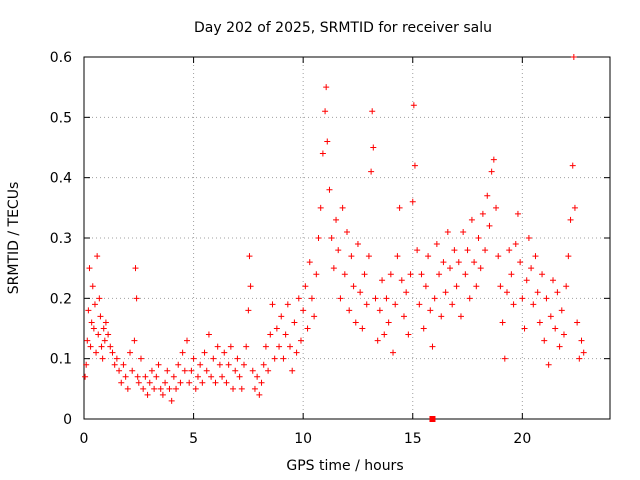 The height and width of the screenshot is (480, 640). Describe the element at coordinates (61, 179) in the screenshot. I see `y-tick-label: 0.4` at that location.